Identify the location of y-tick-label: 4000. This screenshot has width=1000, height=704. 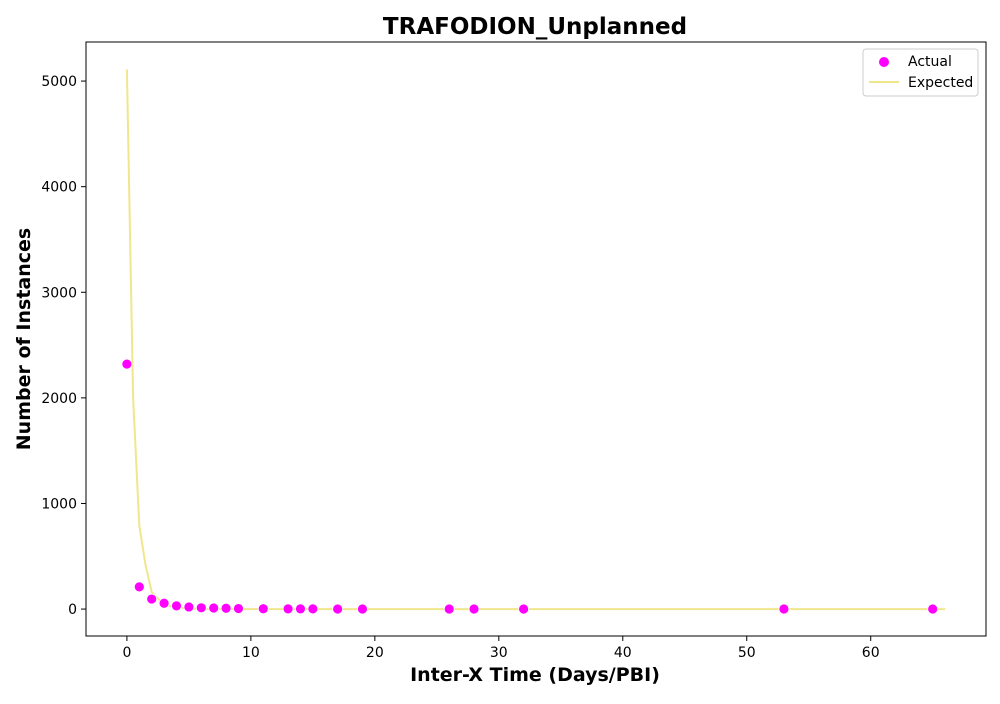
(59, 188).